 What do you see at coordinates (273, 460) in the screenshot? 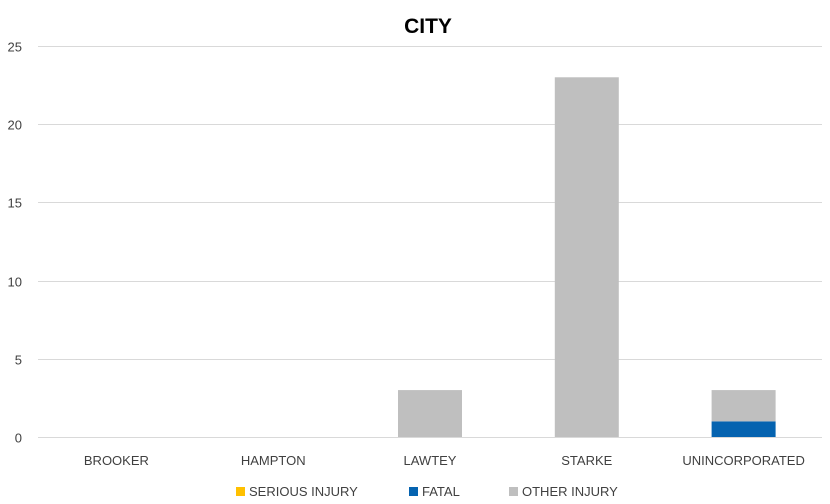
I see `x-tick-label: HAMPTON` at bounding box center [273, 460].